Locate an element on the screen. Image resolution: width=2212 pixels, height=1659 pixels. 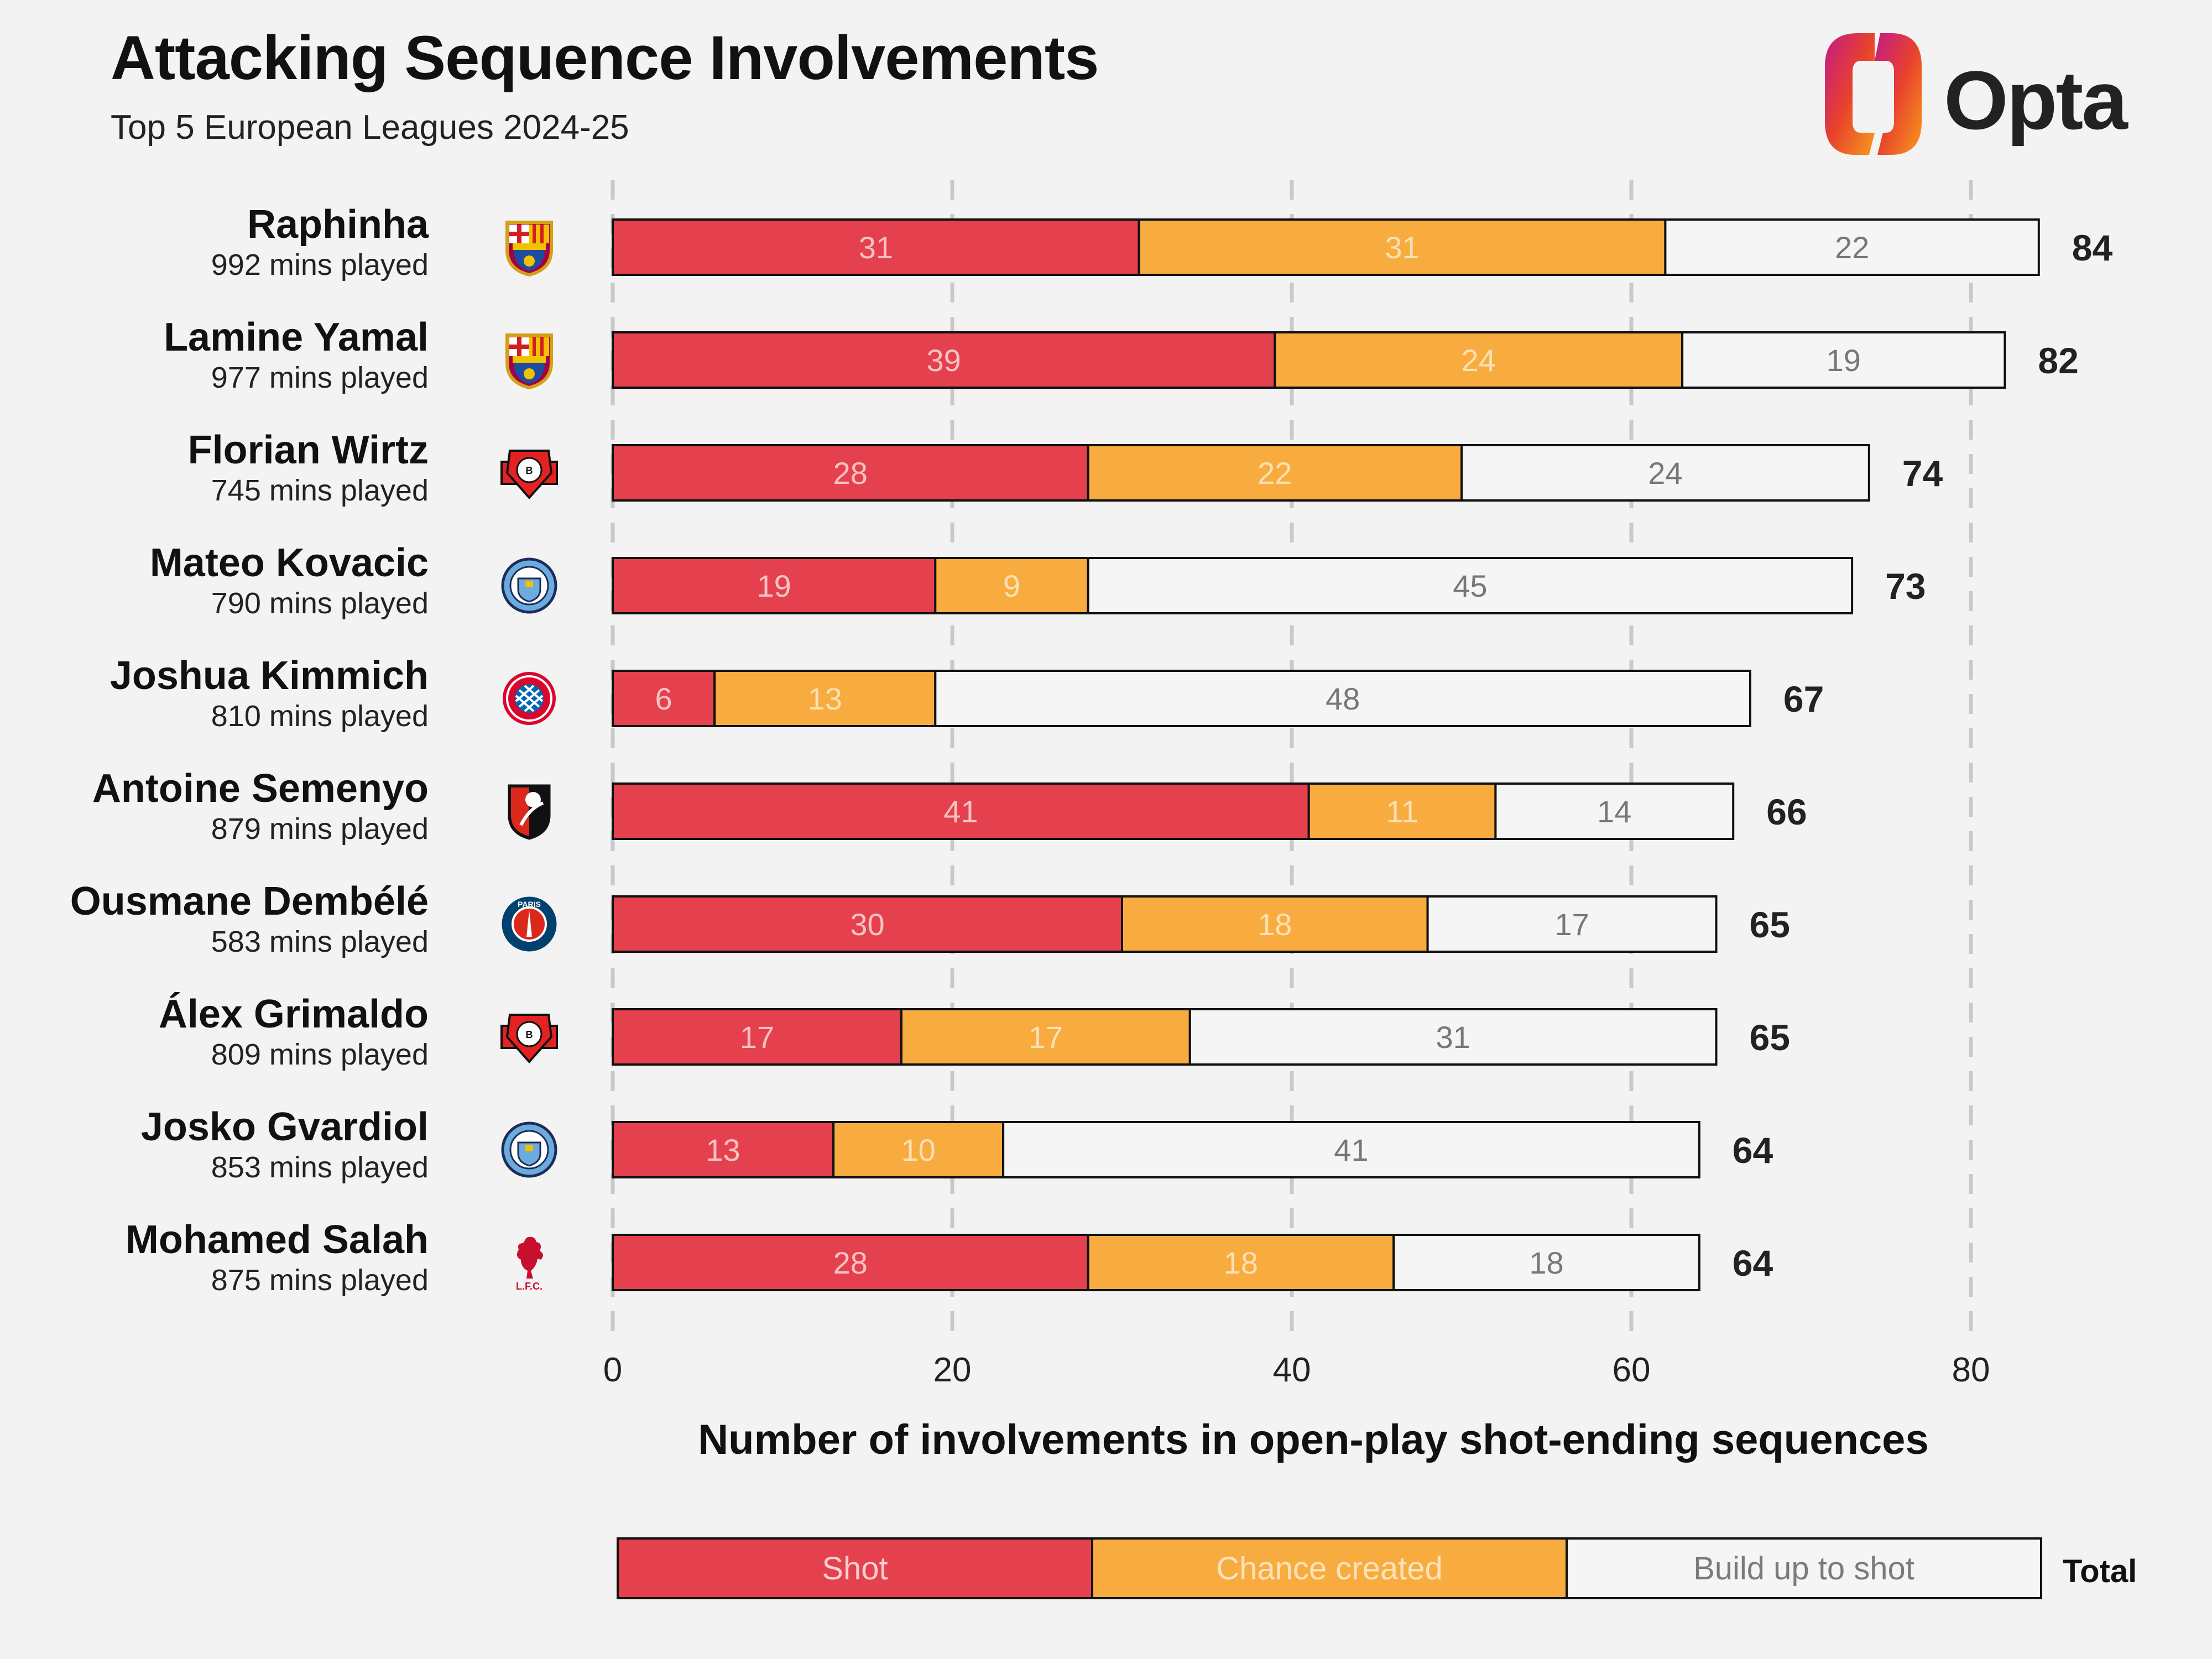
bar-label-shot: 30 is located at coordinates (867, 925).